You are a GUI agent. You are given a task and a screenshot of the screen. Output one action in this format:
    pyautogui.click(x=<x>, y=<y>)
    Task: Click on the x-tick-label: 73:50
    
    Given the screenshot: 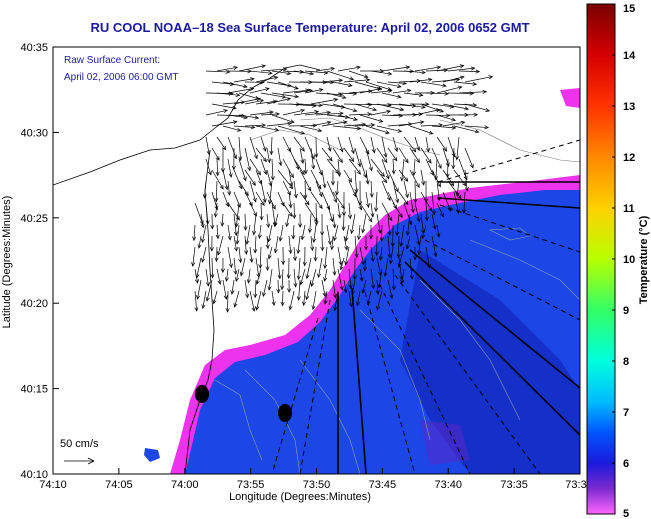 What is the action you would take?
    pyautogui.click(x=317, y=485)
    